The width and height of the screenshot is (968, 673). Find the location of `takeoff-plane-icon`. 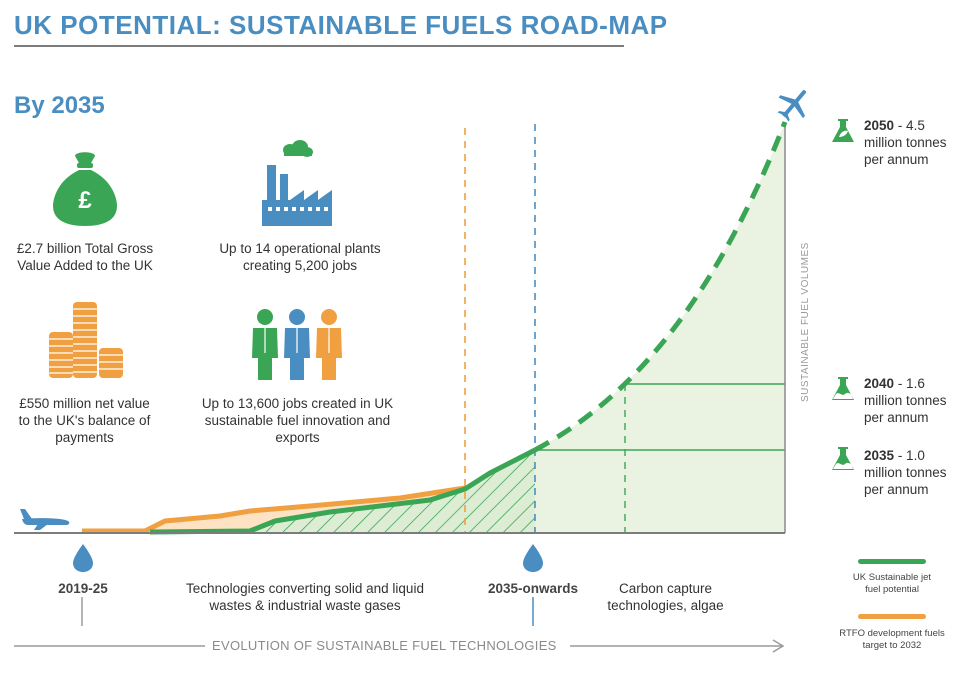

takeoff-plane-icon is located at coordinates (792, 105).